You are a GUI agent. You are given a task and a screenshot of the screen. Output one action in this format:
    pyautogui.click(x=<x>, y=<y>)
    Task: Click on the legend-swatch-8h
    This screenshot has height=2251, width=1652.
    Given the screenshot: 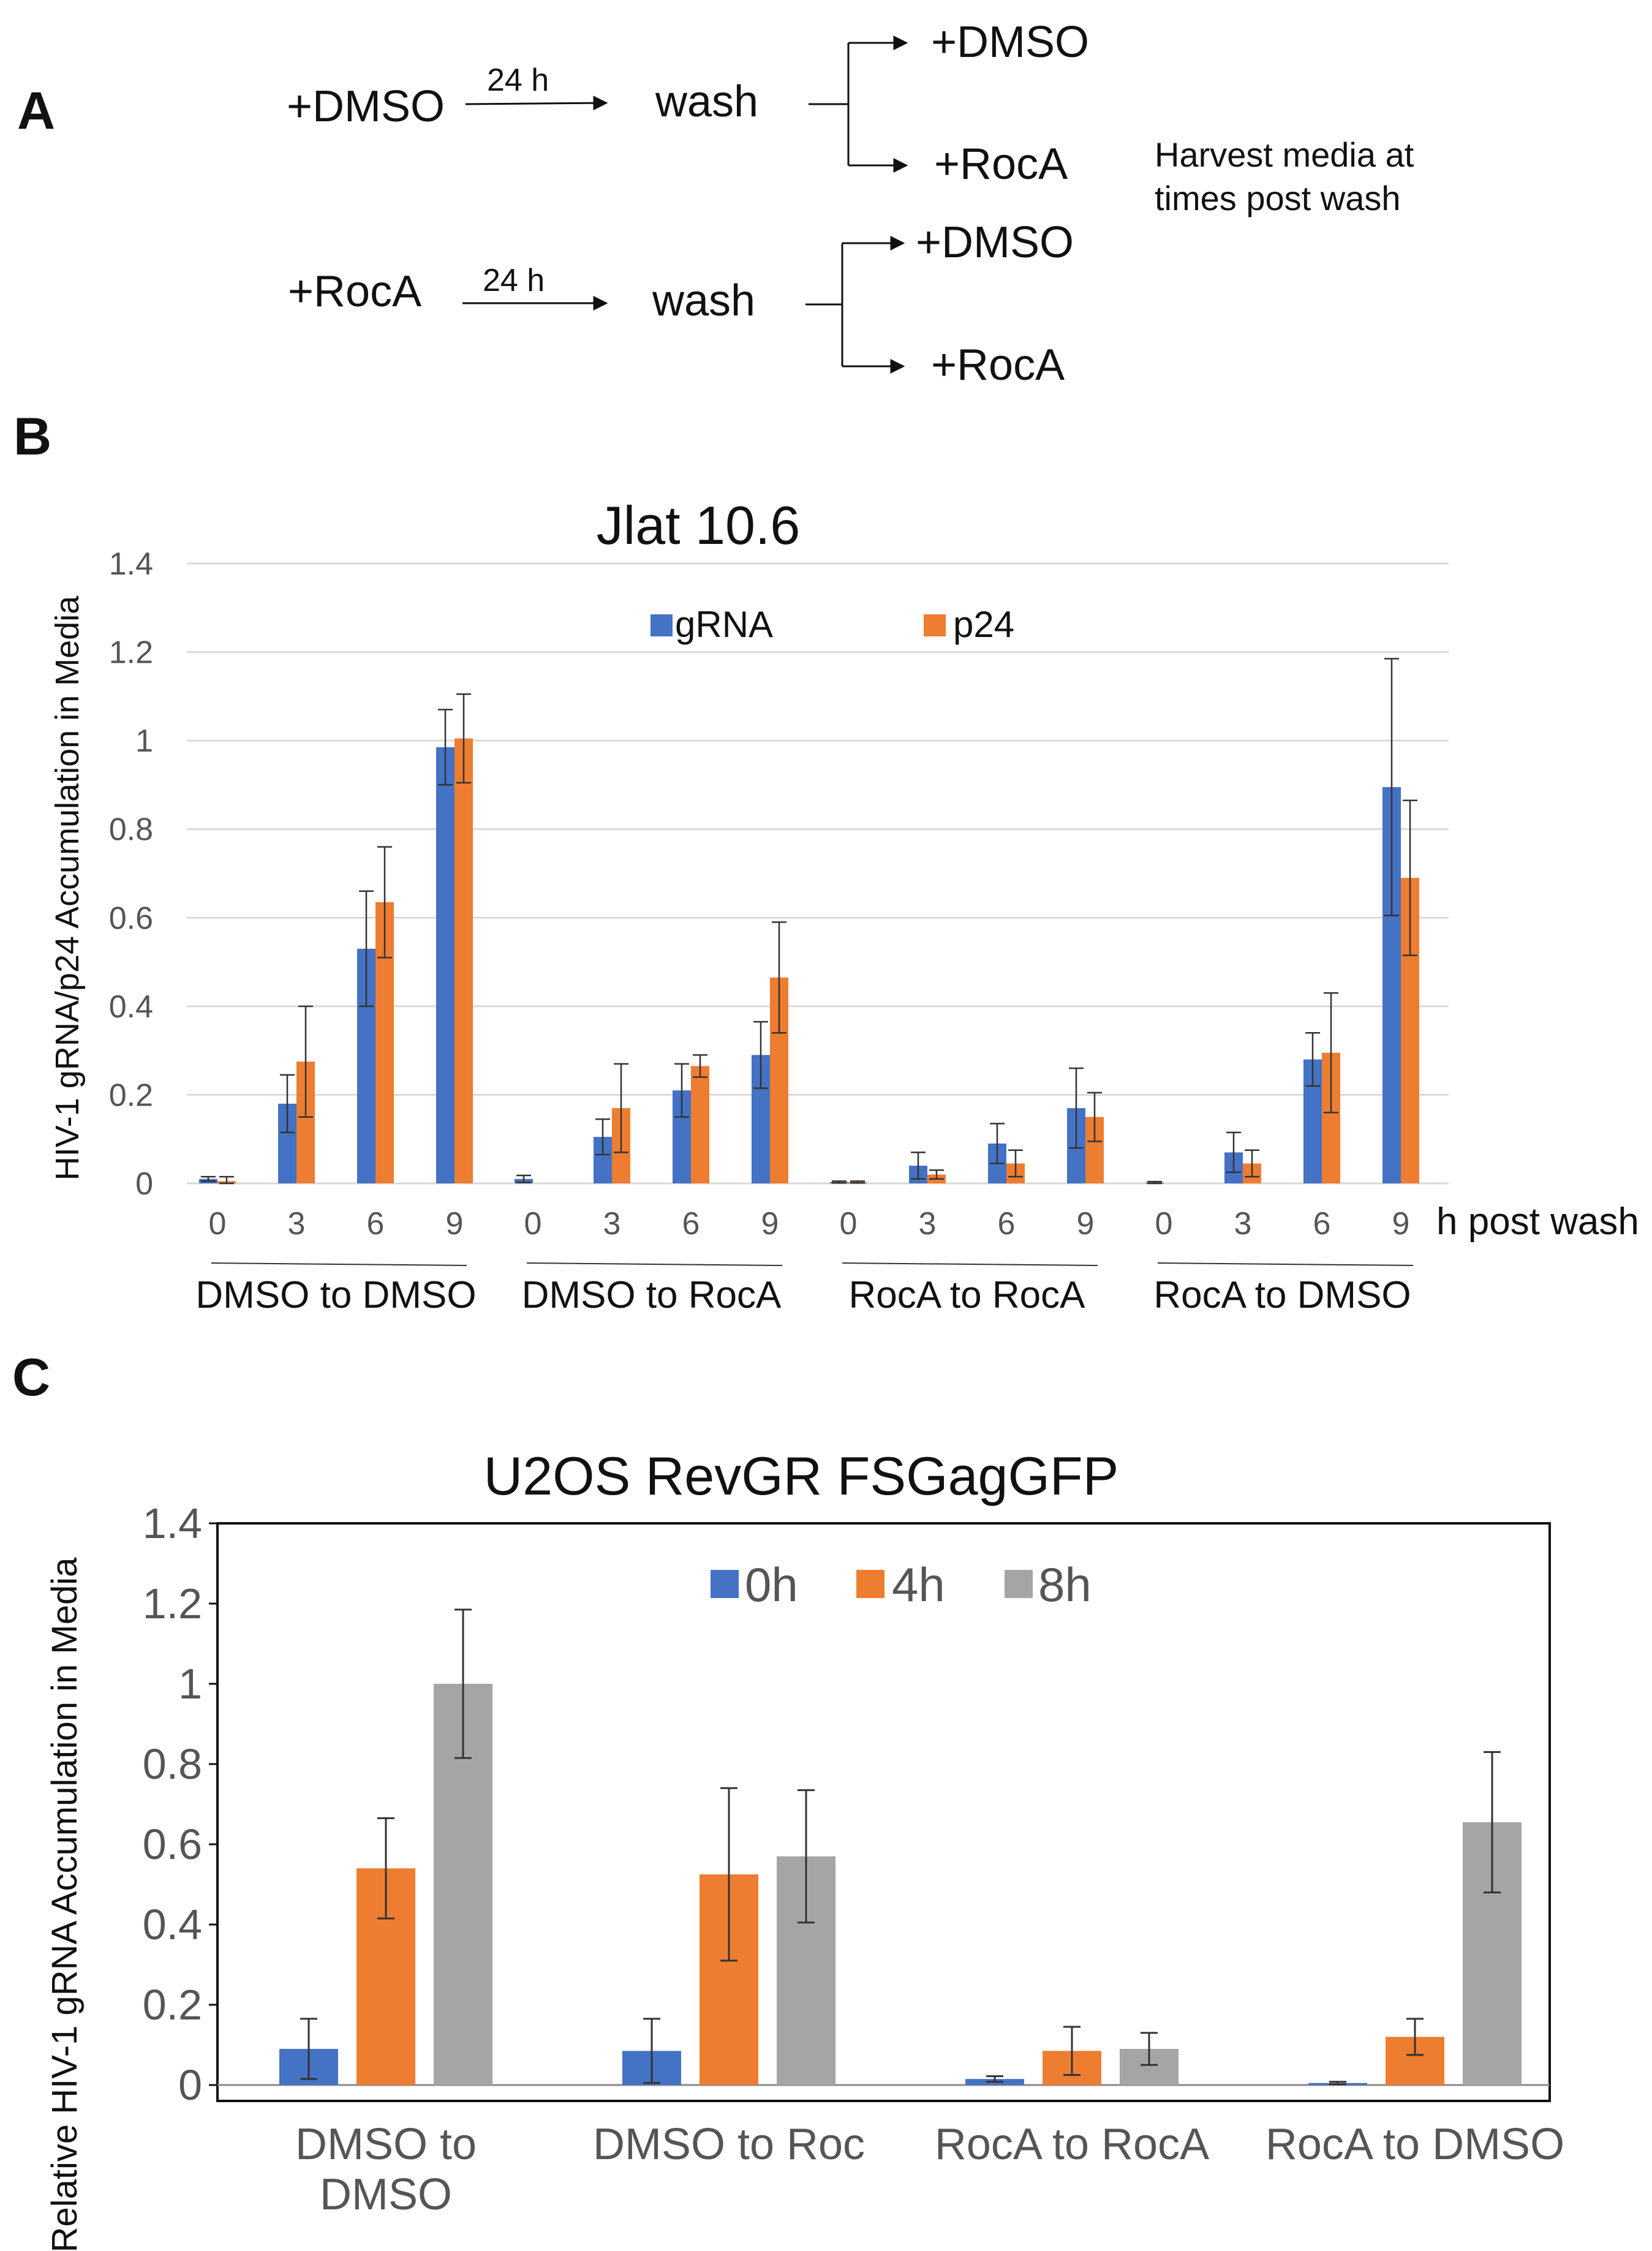 What is the action you would take?
    pyautogui.click(x=1019, y=1584)
    